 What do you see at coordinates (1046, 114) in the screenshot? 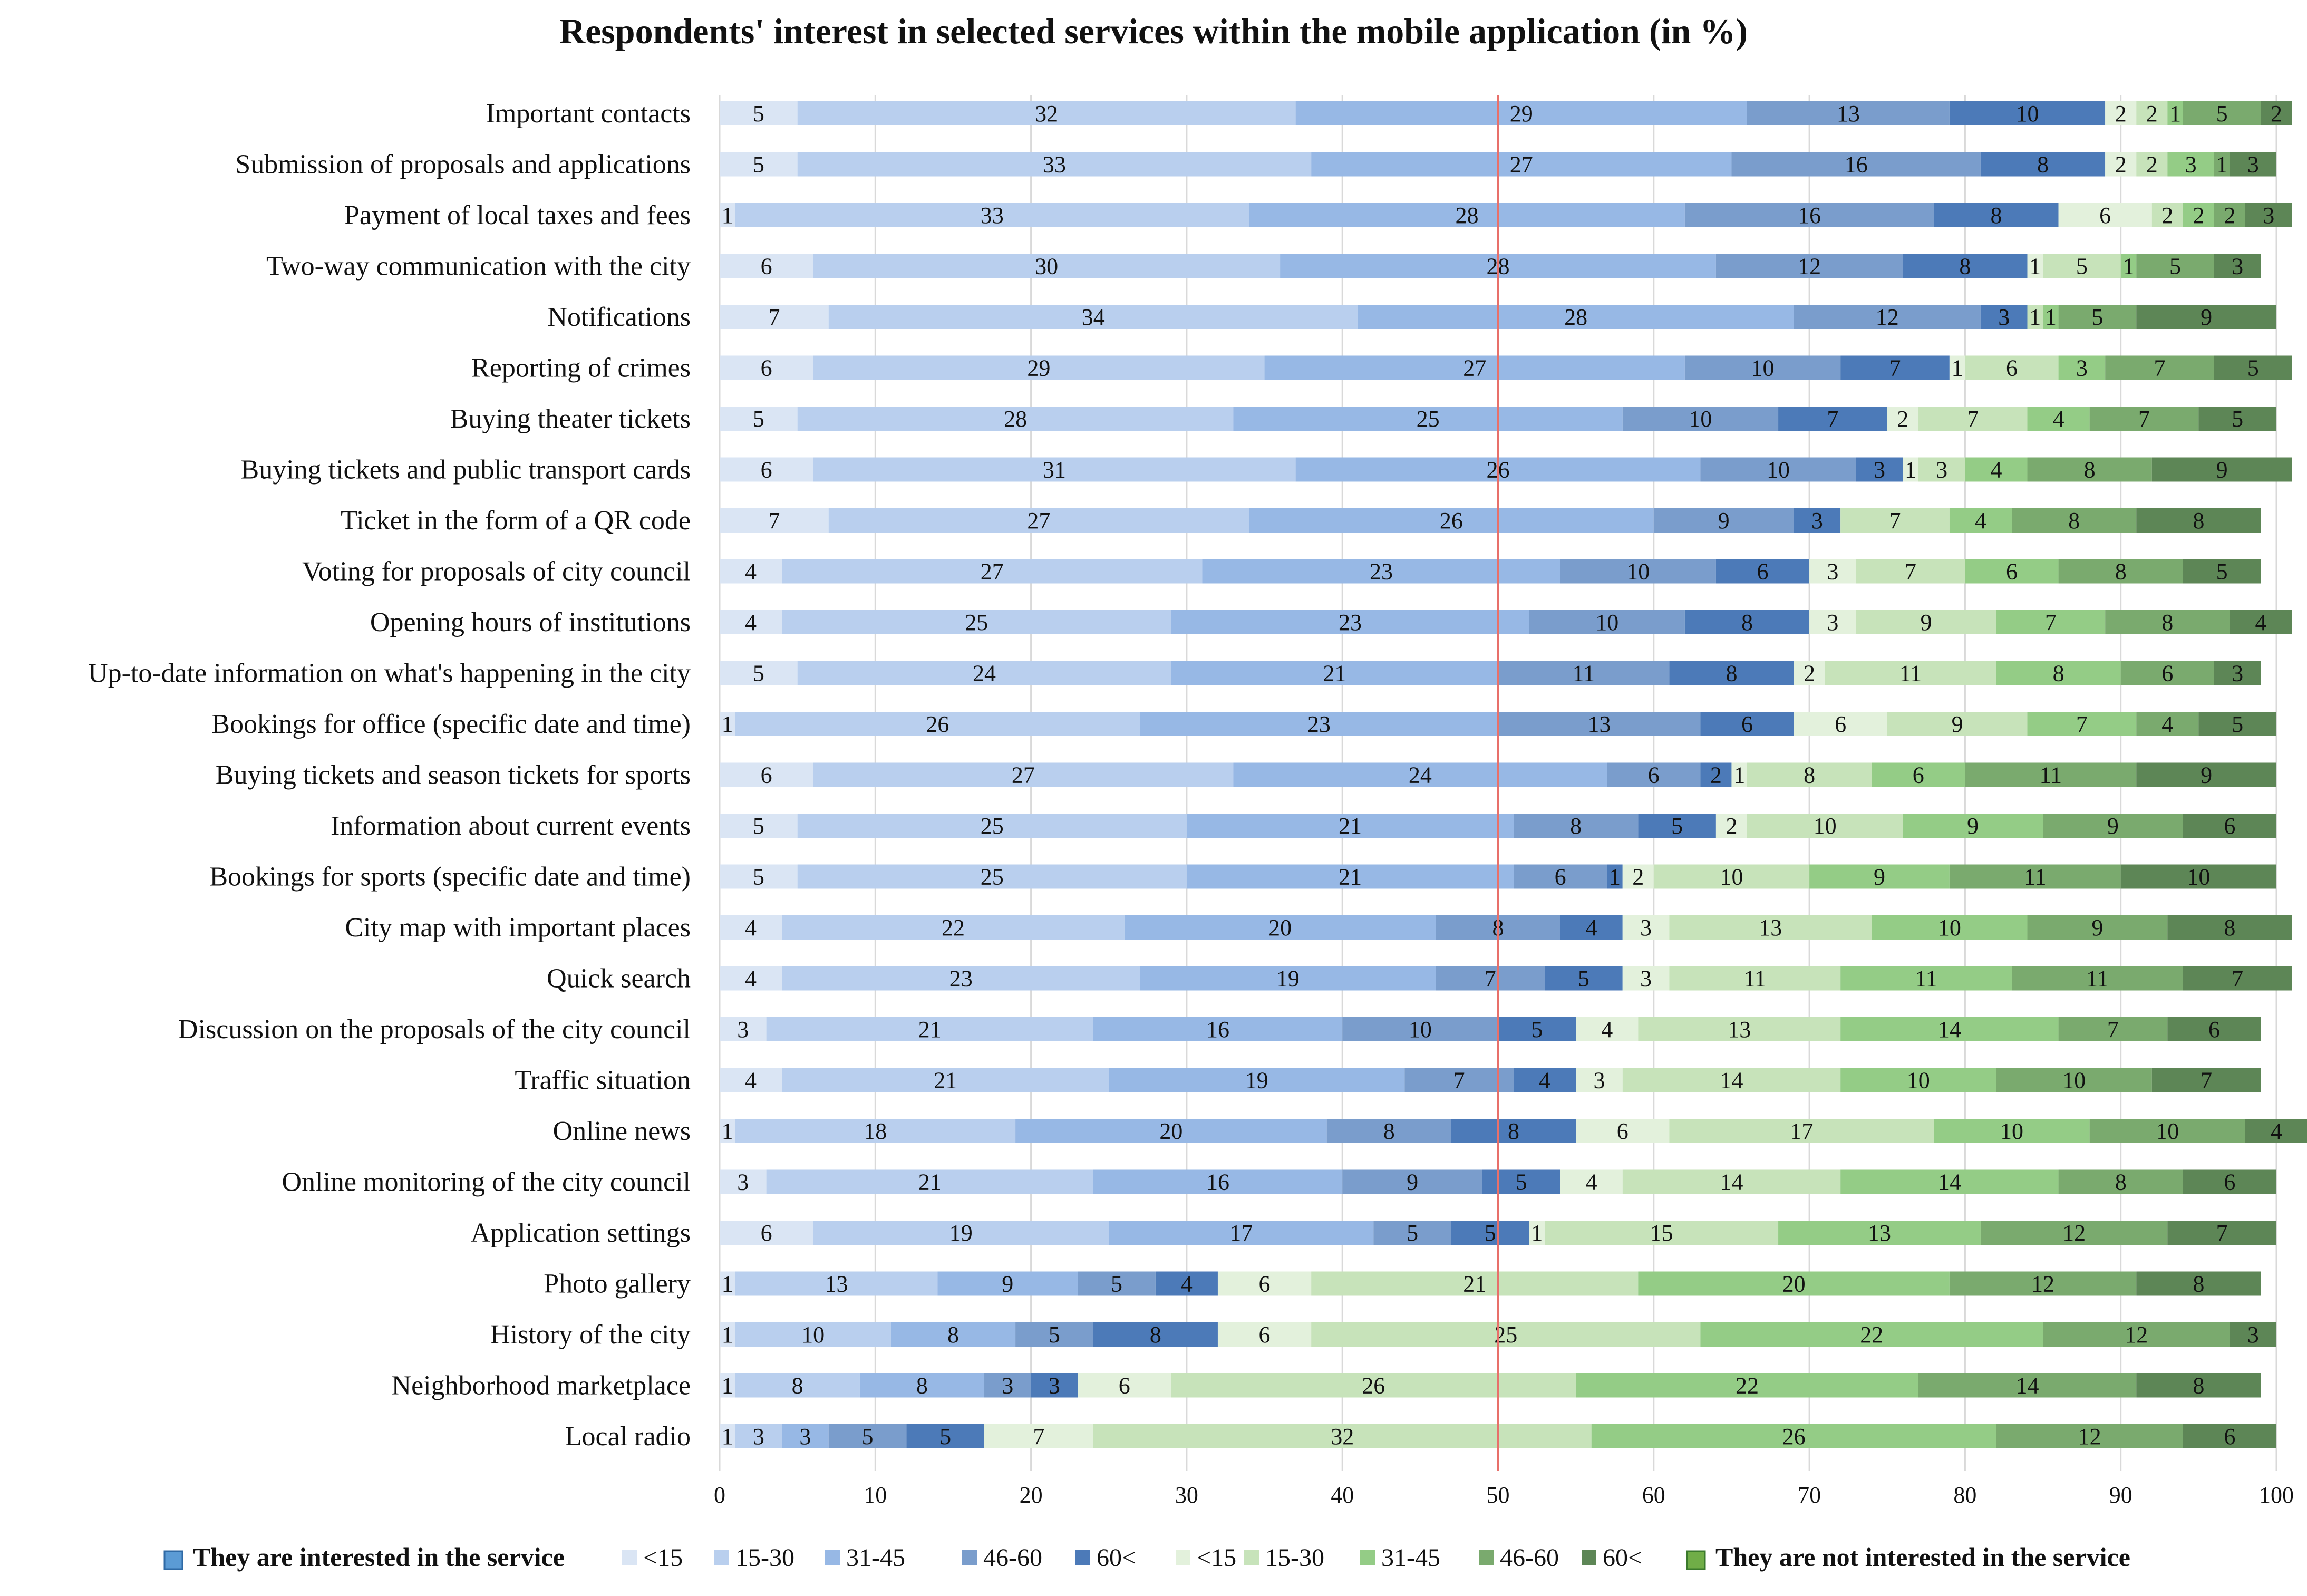
I see `data-label: 32` at bounding box center [1046, 114].